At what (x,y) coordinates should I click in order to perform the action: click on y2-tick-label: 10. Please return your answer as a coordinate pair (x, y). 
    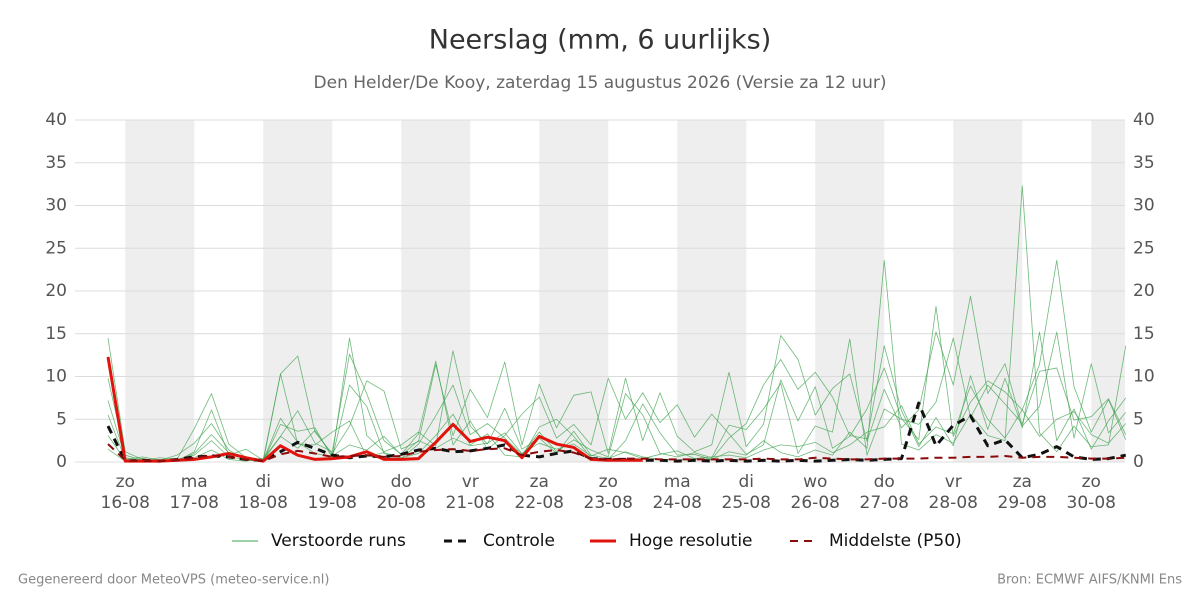
    Looking at the image, I should click on (1144, 377).